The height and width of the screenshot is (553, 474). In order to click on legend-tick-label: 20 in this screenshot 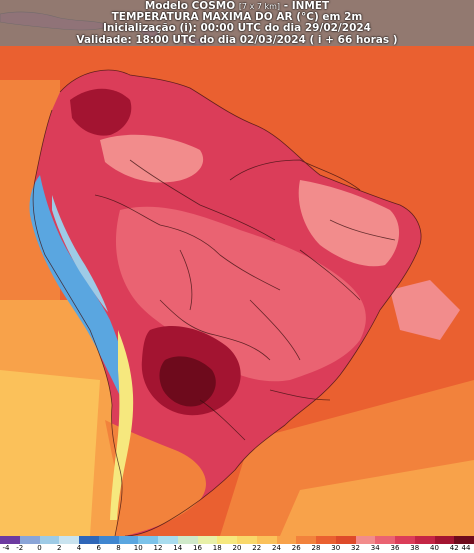, I will do `click(237, 548)`.